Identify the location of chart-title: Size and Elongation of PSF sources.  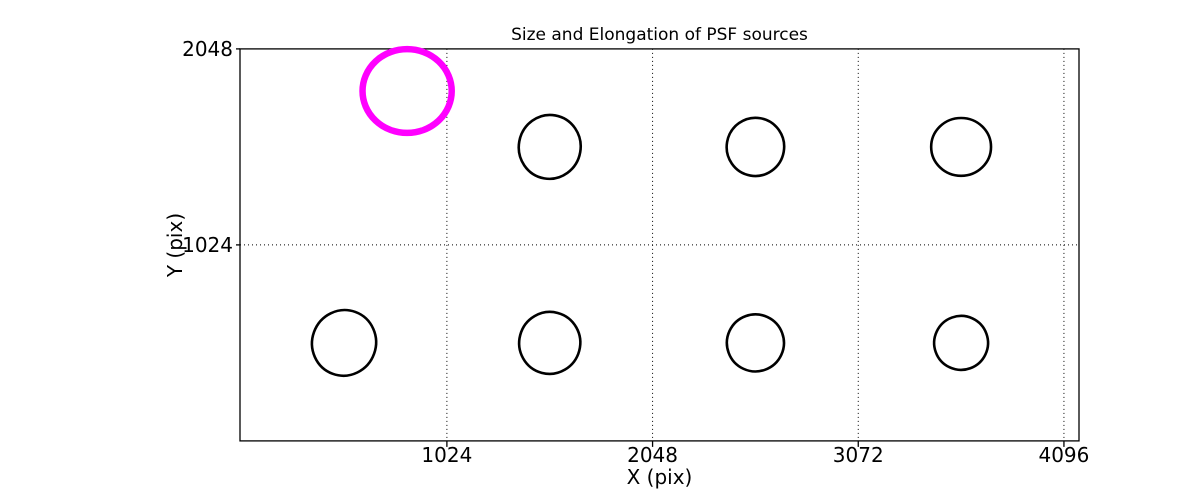
(659, 35).